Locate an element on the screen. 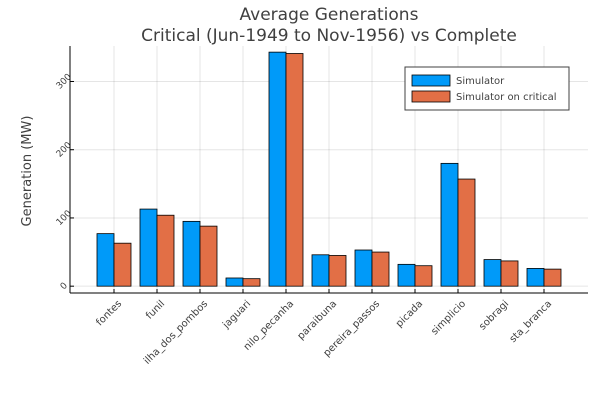 The width and height of the screenshot is (600, 404). x-tick-label: funil is located at coordinates (155, 309).